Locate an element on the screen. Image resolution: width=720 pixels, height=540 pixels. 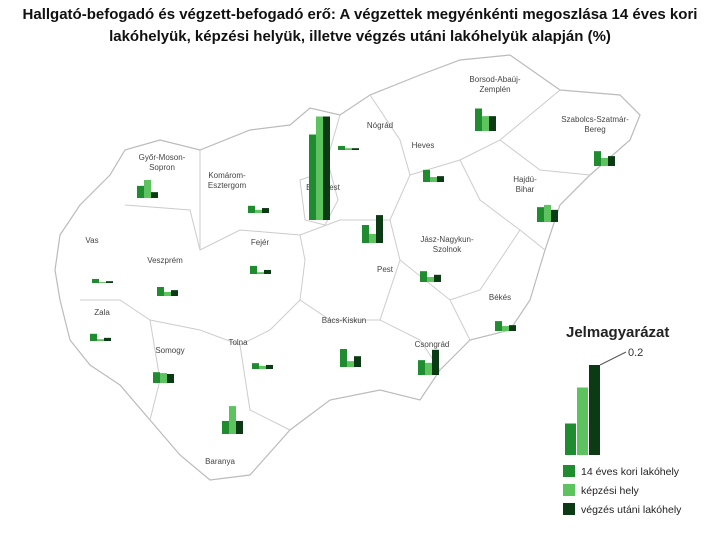
region-label: Csongrád is located at coordinates (432, 344).